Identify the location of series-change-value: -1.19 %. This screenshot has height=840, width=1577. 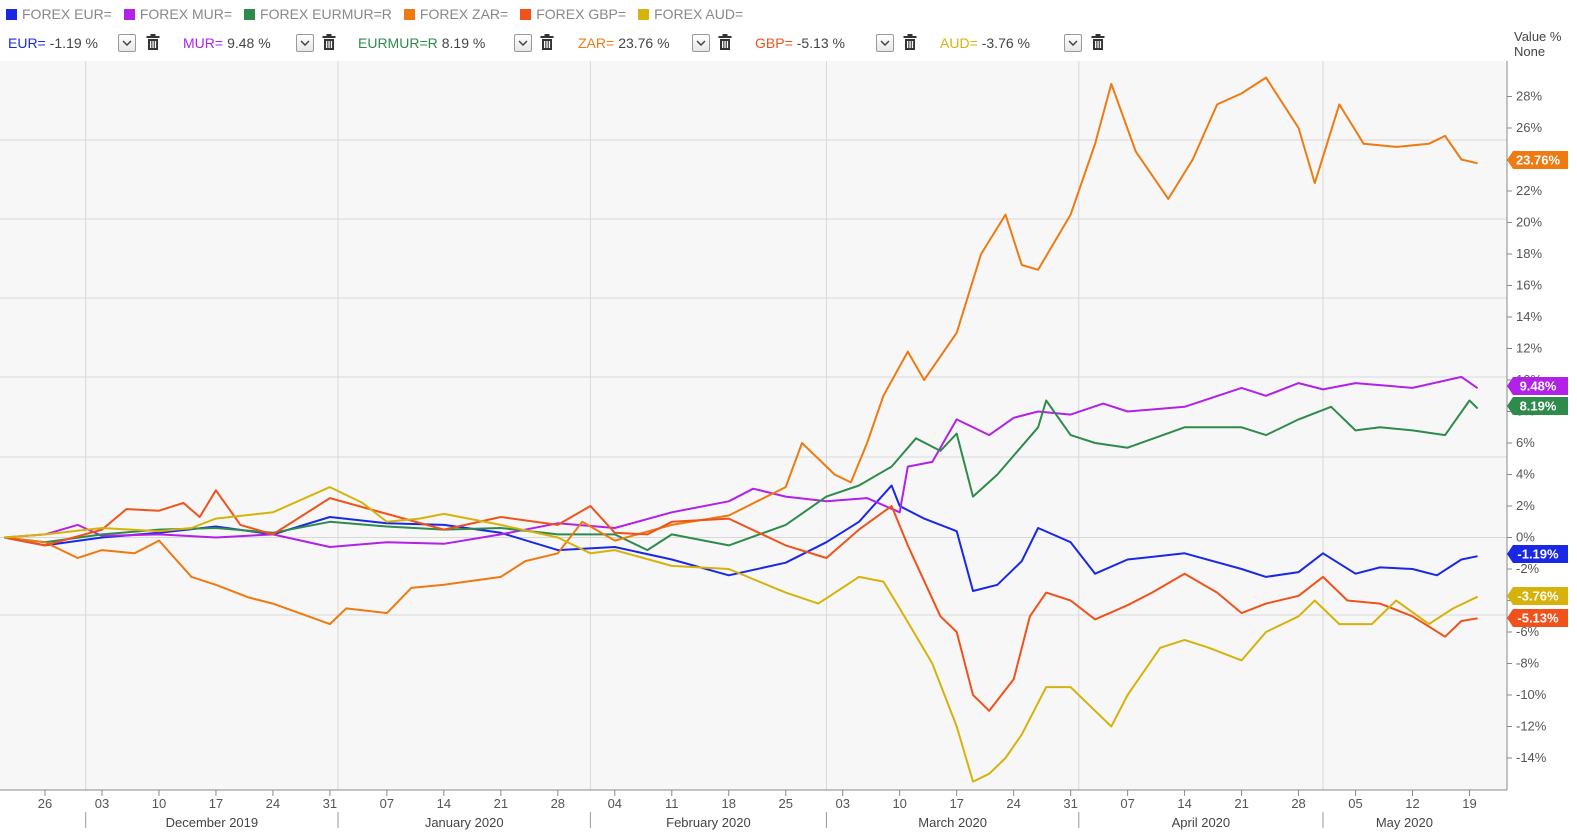
(73, 43).